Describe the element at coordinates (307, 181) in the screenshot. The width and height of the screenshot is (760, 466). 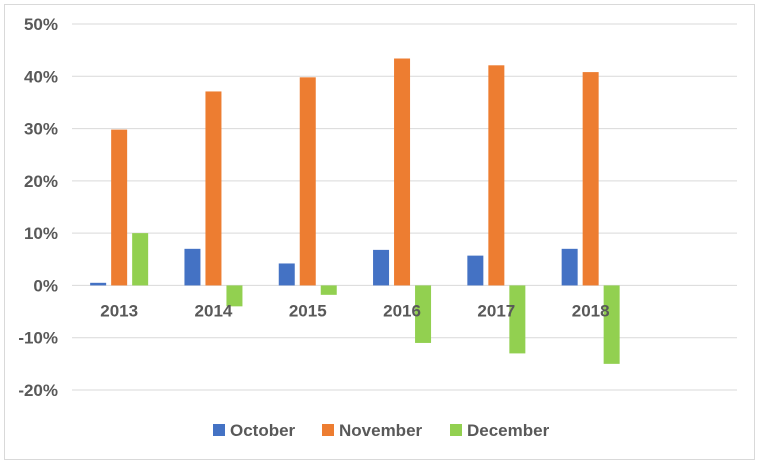
I see `bar-november-2015` at that location.